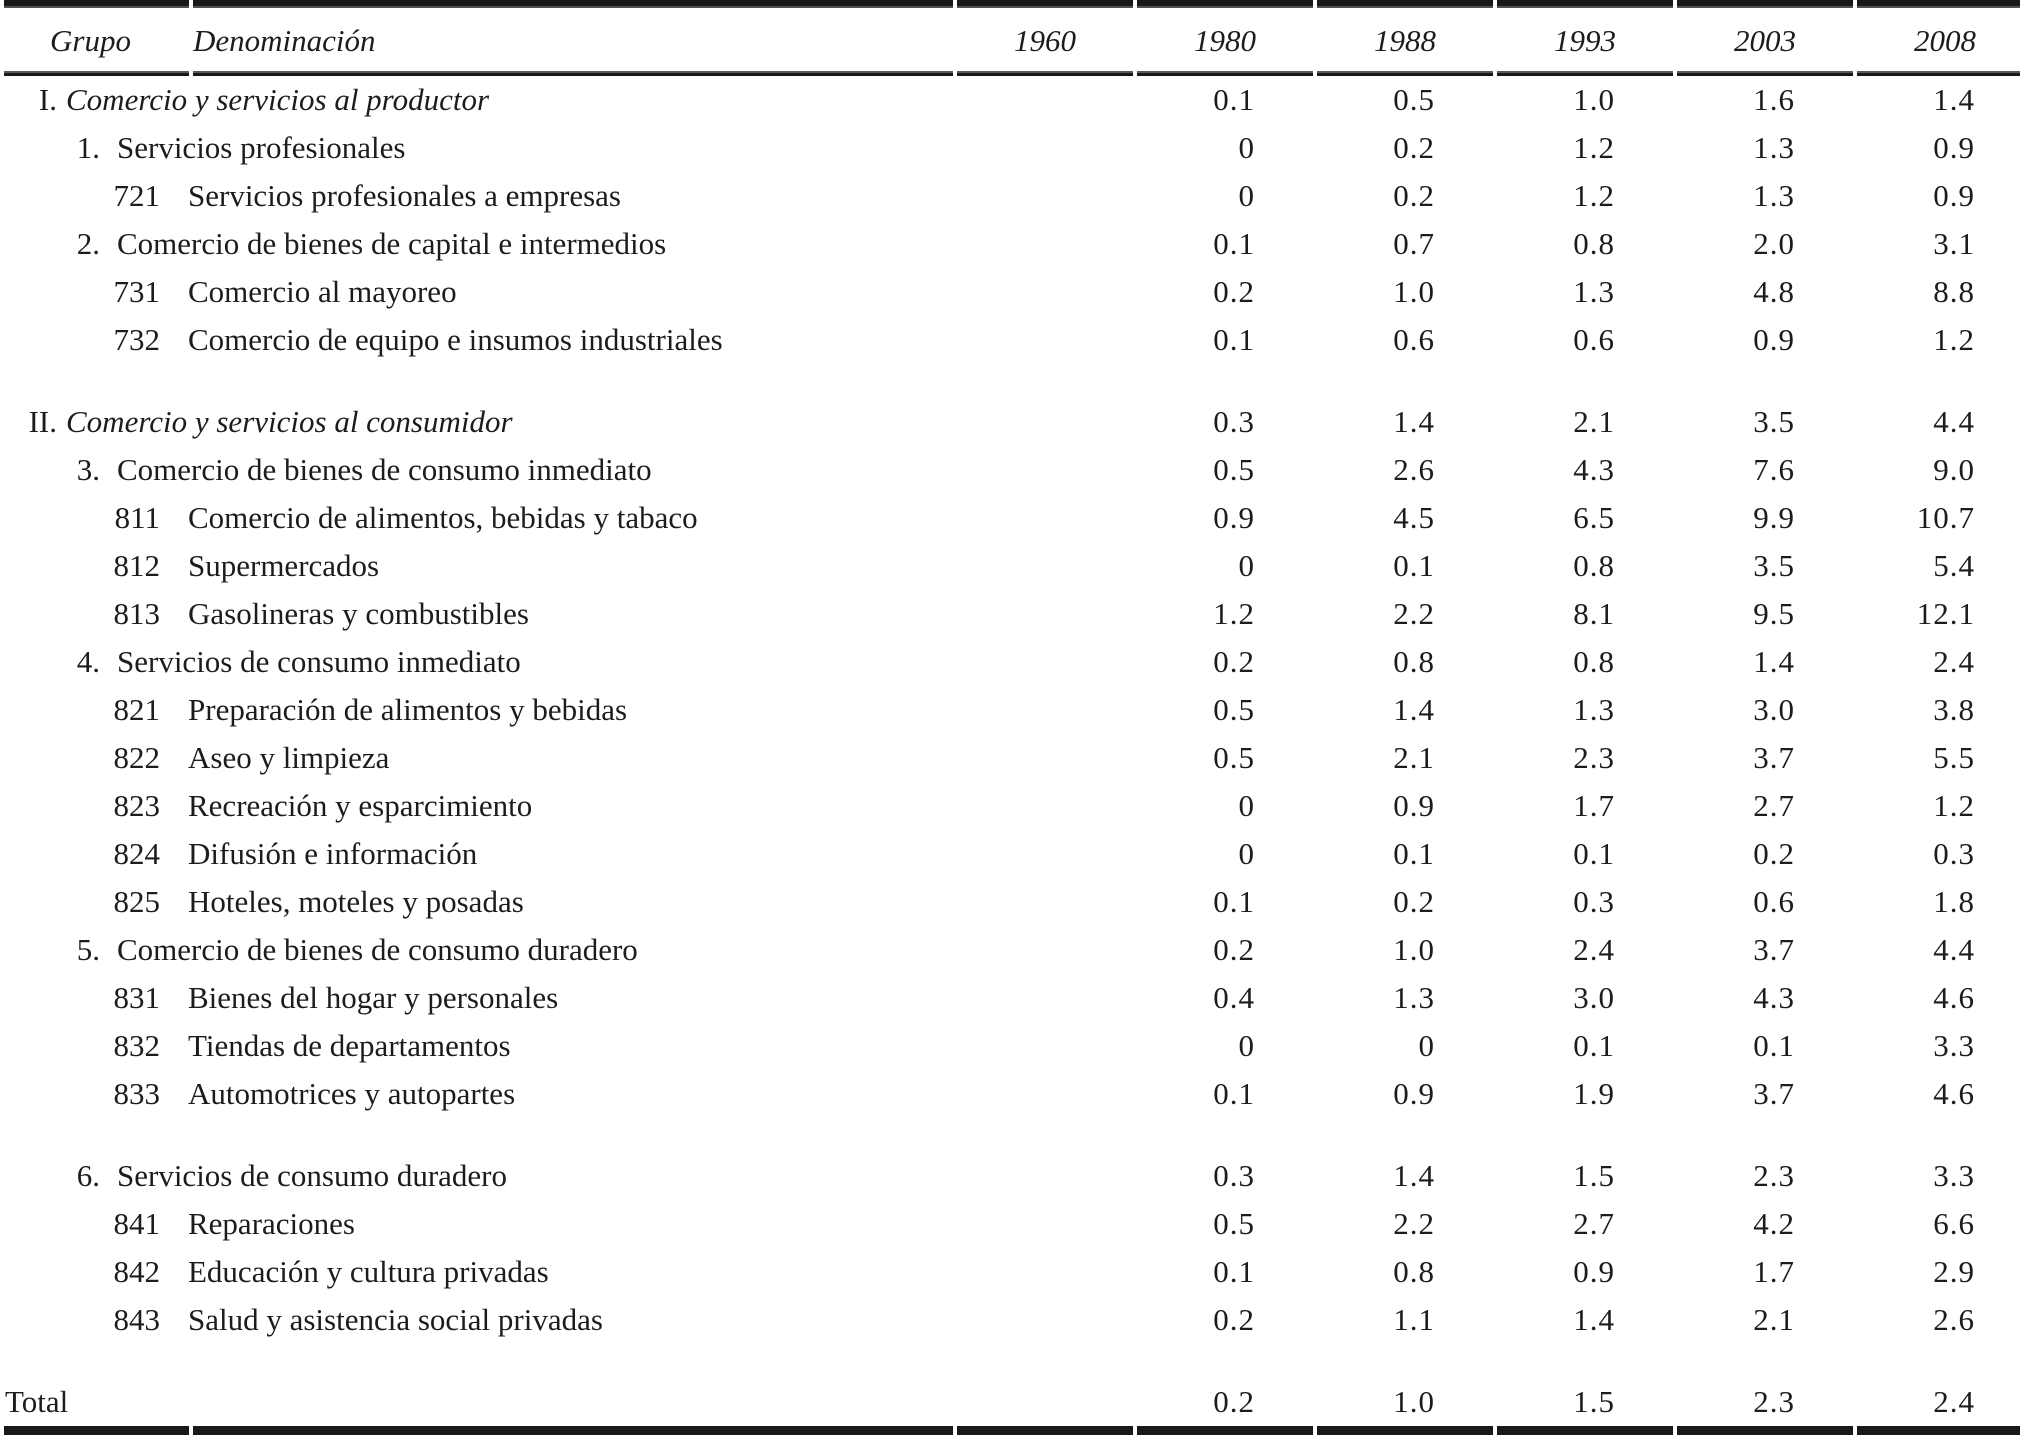 The height and width of the screenshot is (1450, 2020). Describe the element at coordinates (478, 1320) in the screenshot. I see `row-label-cell: 843 Salud y asistencia social privadas` at that location.